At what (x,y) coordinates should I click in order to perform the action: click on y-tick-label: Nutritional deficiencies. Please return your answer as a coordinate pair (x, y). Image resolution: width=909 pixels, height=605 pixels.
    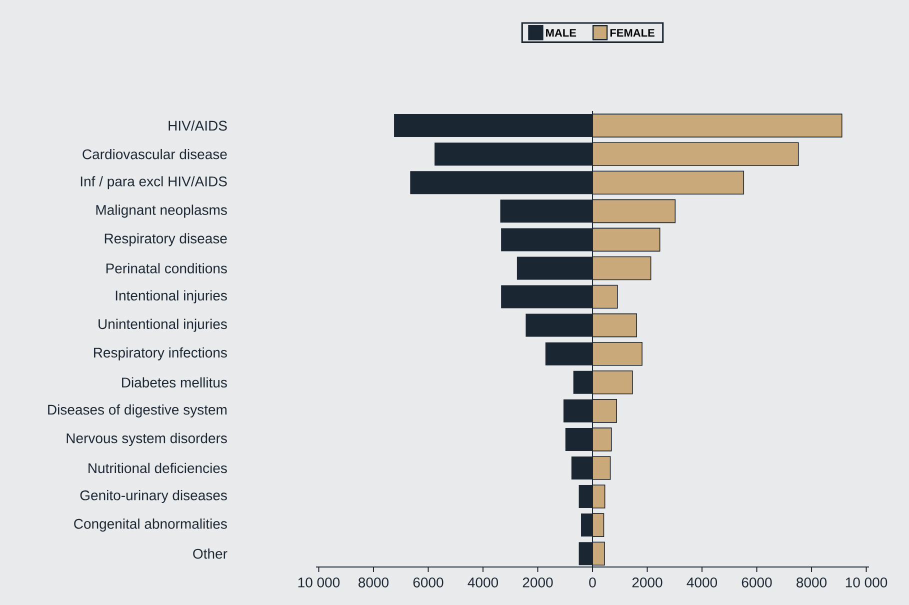
    Looking at the image, I should click on (157, 468).